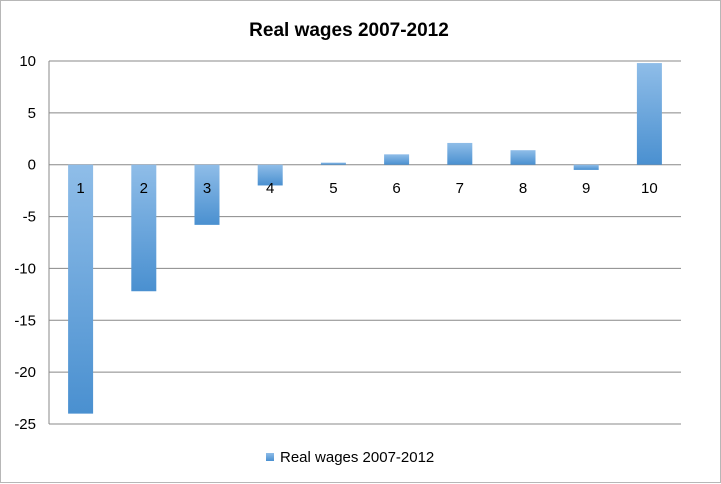 The height and width of the screenshot is (484, 721). Describe the element at coordinates (207, 188) in the screenshot. I see `x-tick-label: 3` at that location.